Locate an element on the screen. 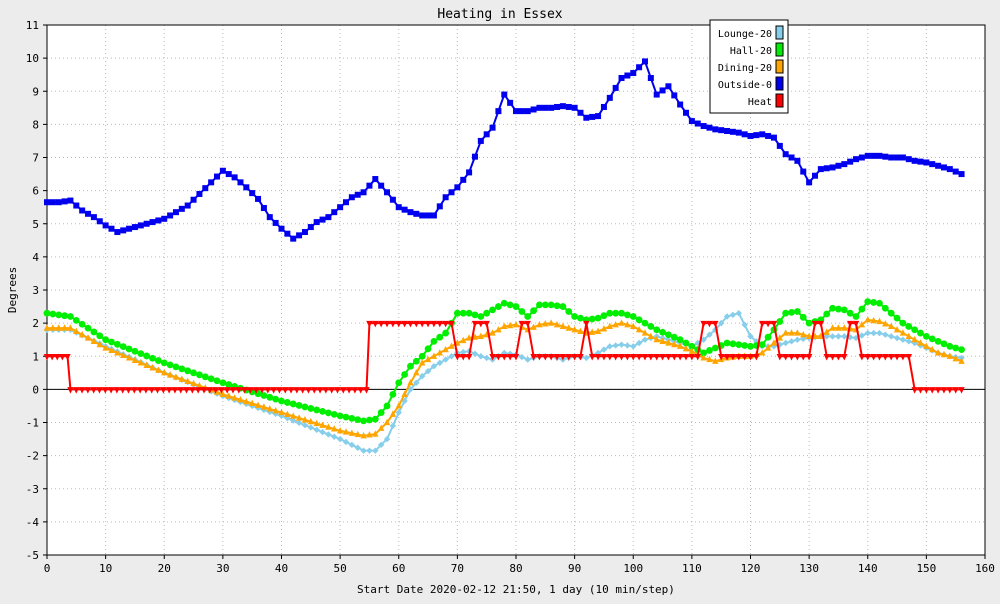  y-axis-label: Degrees is located at coordinates (12, 290).